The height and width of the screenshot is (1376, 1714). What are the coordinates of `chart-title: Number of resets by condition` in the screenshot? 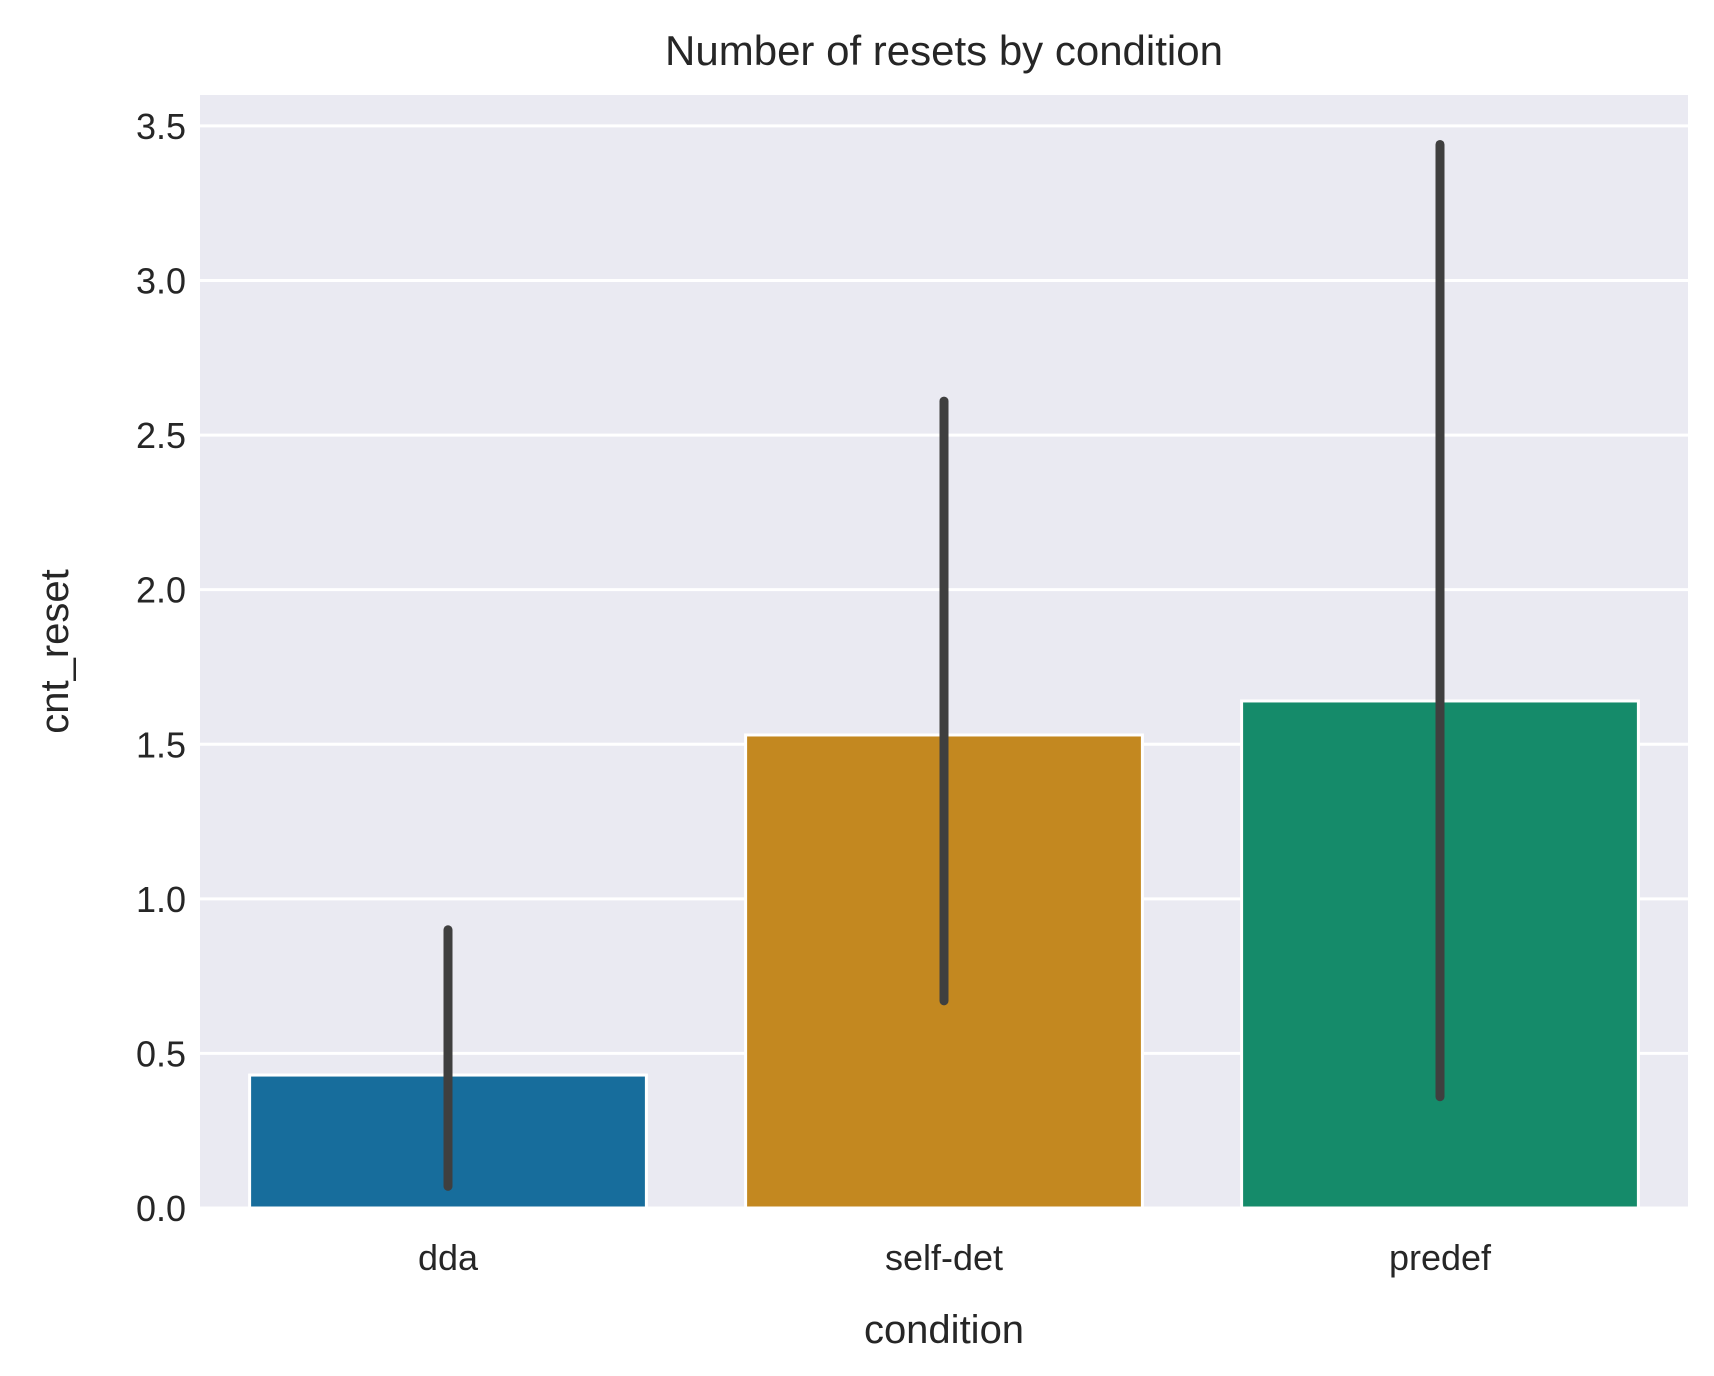 It's located at (944, 50).